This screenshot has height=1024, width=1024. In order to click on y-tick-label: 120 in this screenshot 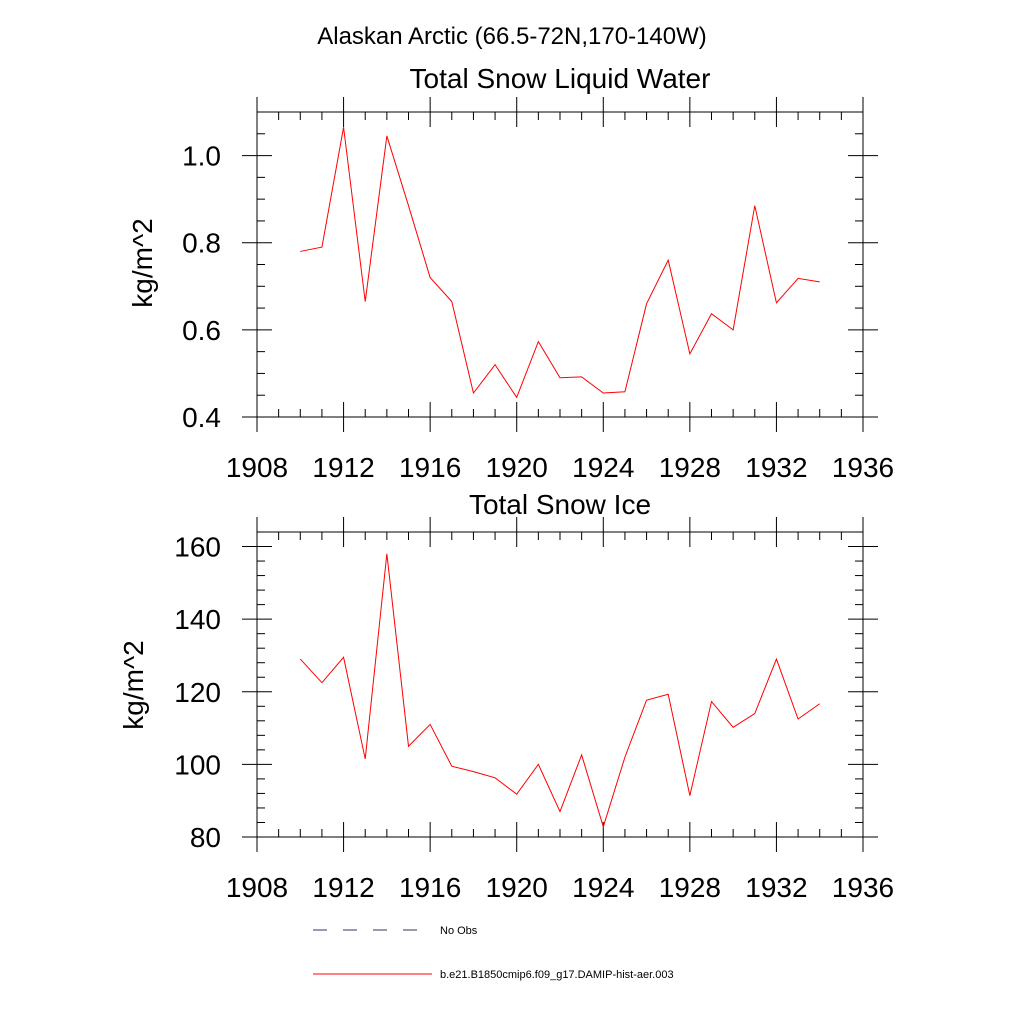, I will do `click(197, 692)`.